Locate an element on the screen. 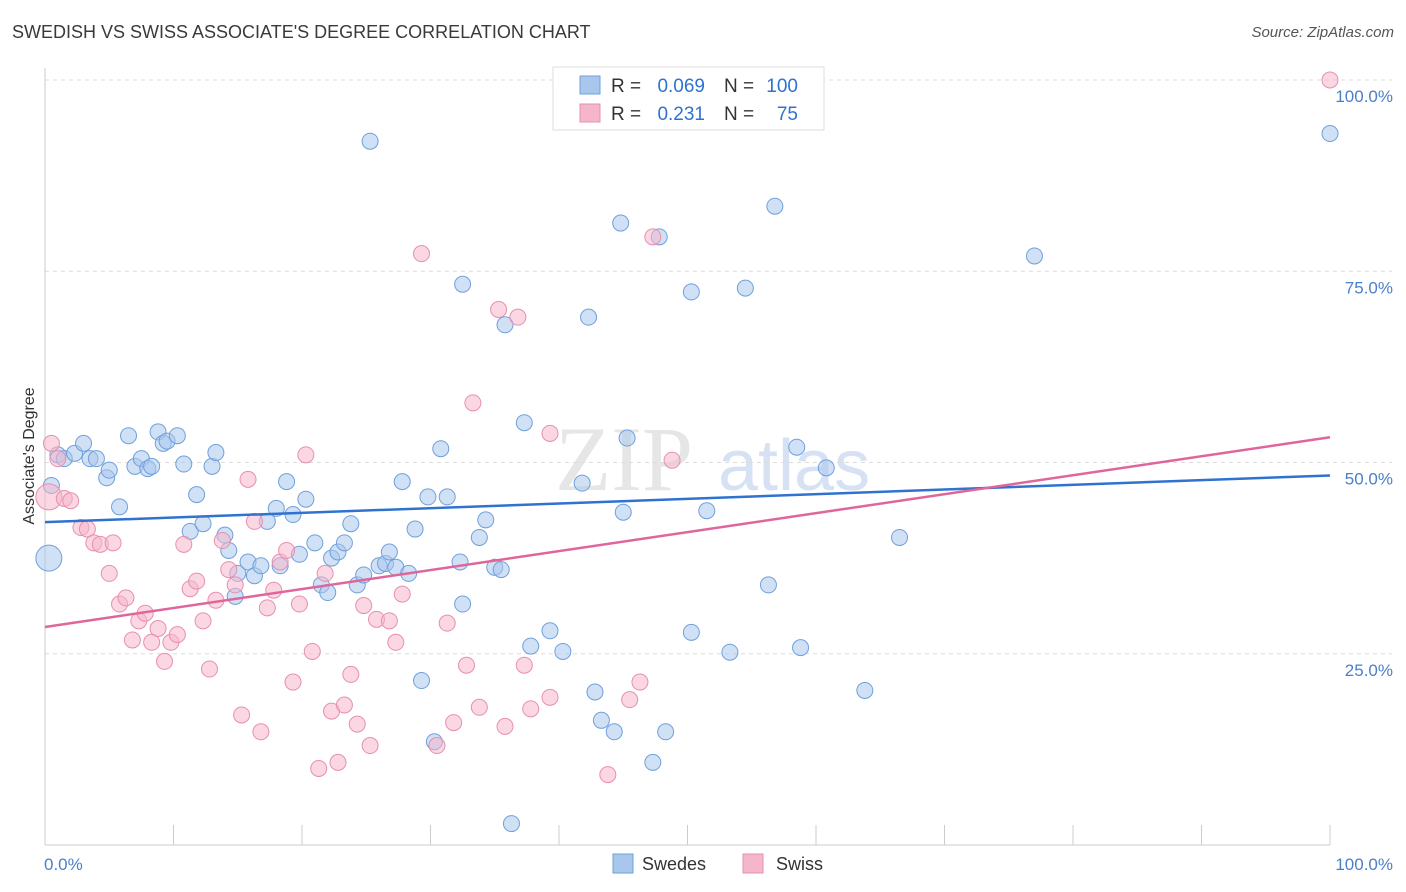 This screenshot has width=1406, height=892. swedes-n-value: 100 is located at coordinates (782, 86).